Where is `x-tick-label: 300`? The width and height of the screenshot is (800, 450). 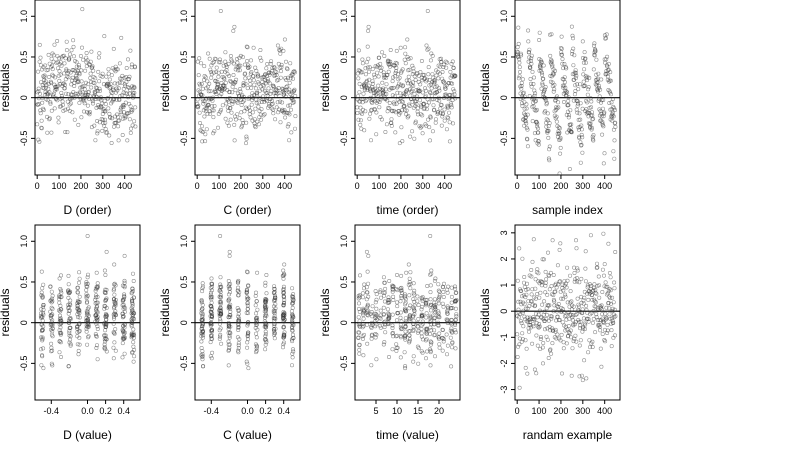 x-tick-label: 300 is located at coordinates (262, 186).